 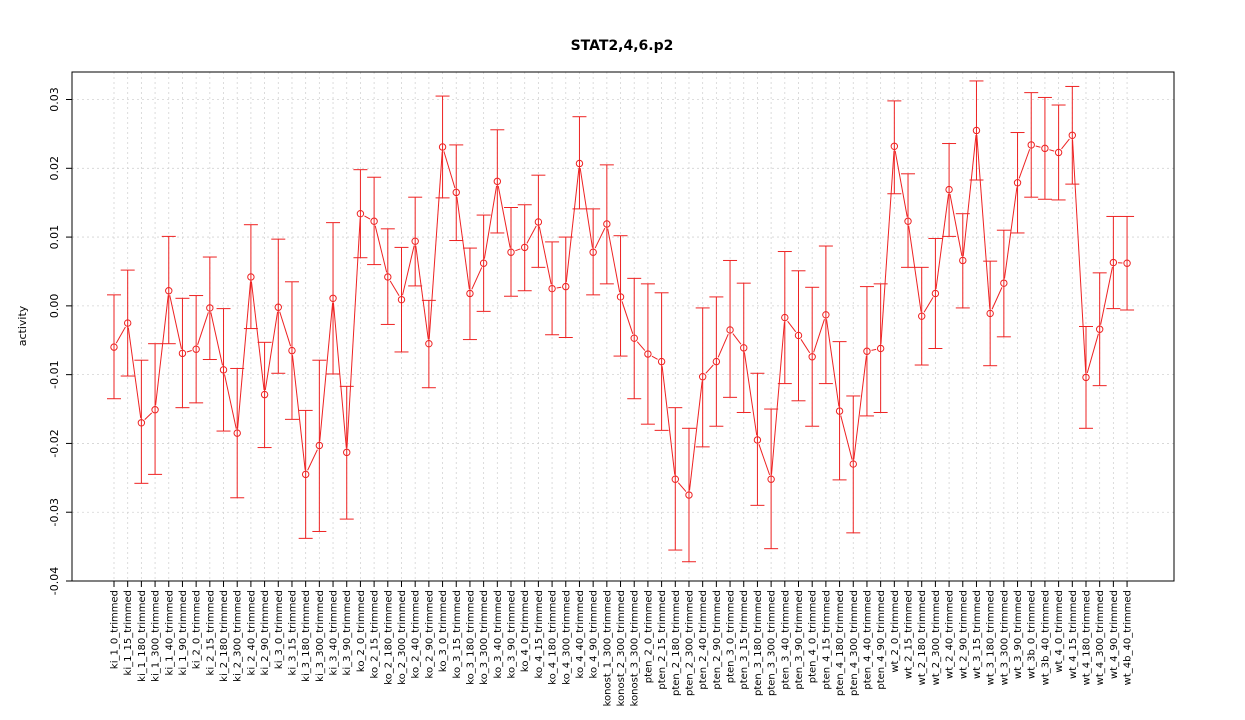 What do you see at coordinates (1045, 637) in the screenshot?
I see `x-tick-label-68: wt_3b_40_trimmed` at bounding box center [1045, 637].